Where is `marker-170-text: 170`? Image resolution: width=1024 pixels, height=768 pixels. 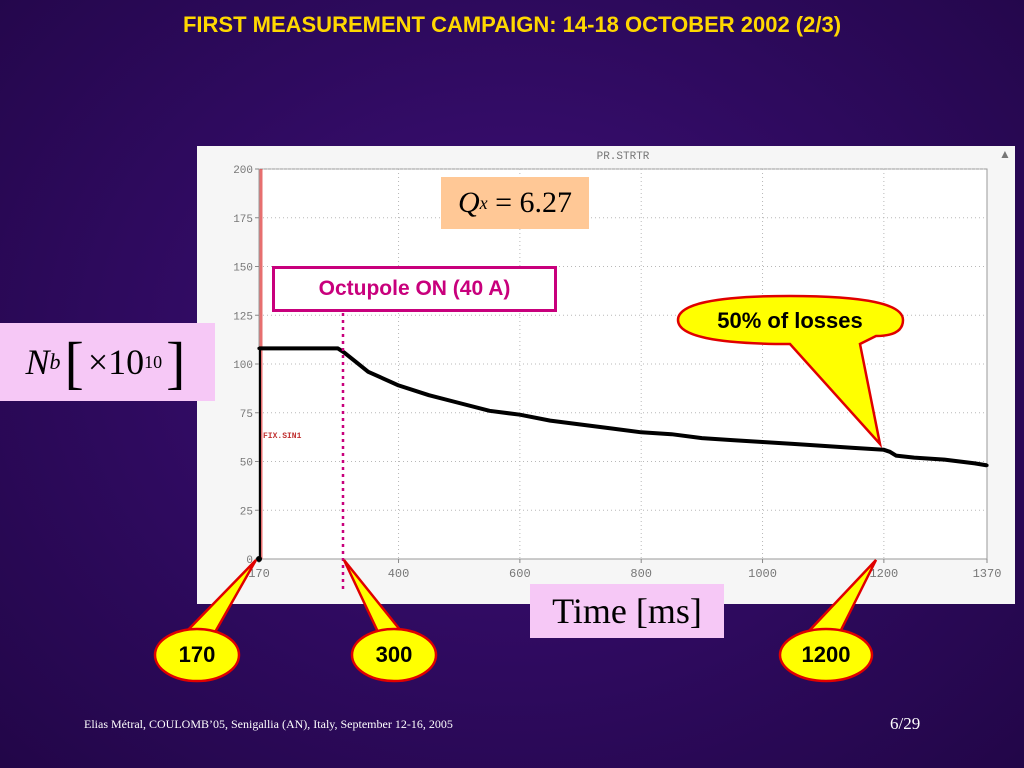
marker-170-text: 170 is located at coordinates (197, 654).